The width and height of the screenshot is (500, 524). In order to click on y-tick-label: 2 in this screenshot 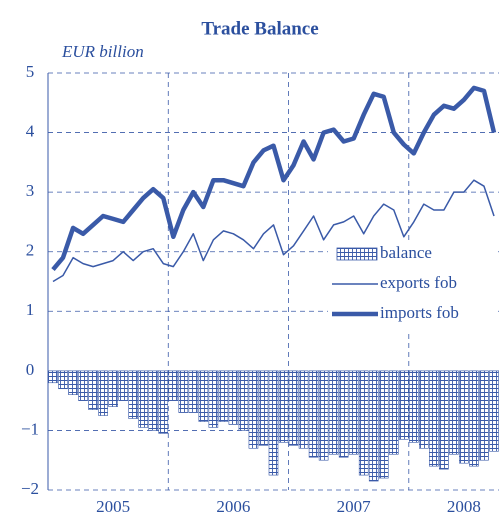, I will do `click(30, 250)`.